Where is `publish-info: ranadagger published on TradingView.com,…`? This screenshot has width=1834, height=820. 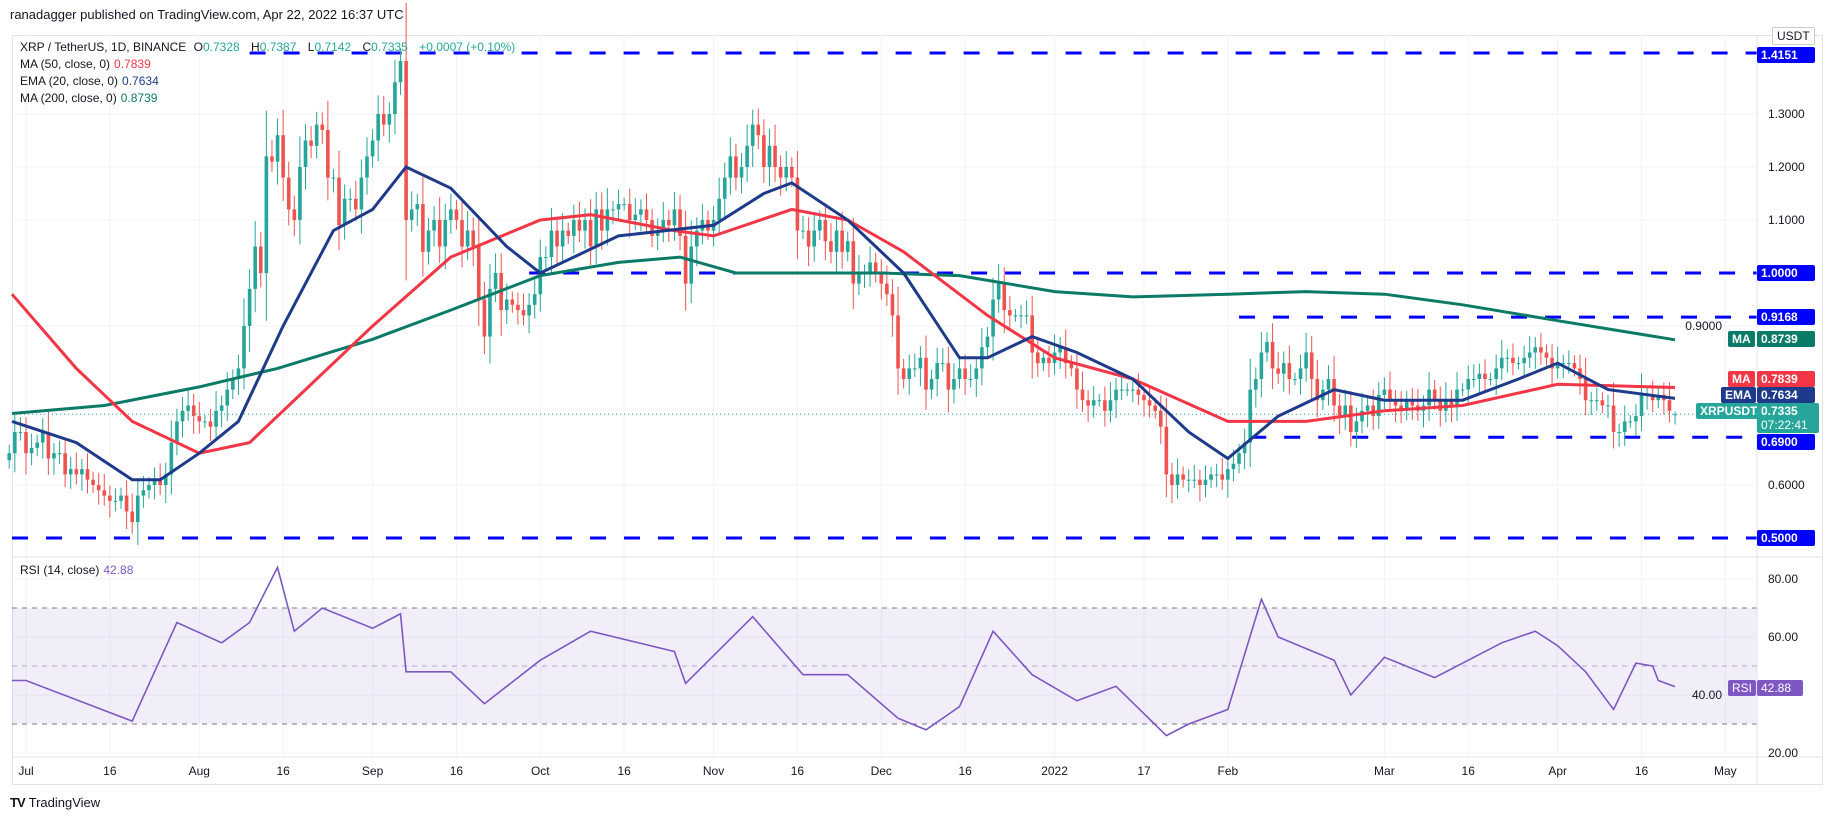 publish-info: ranadagger published on TradingView.com,… is located at coordinates (207, 14).